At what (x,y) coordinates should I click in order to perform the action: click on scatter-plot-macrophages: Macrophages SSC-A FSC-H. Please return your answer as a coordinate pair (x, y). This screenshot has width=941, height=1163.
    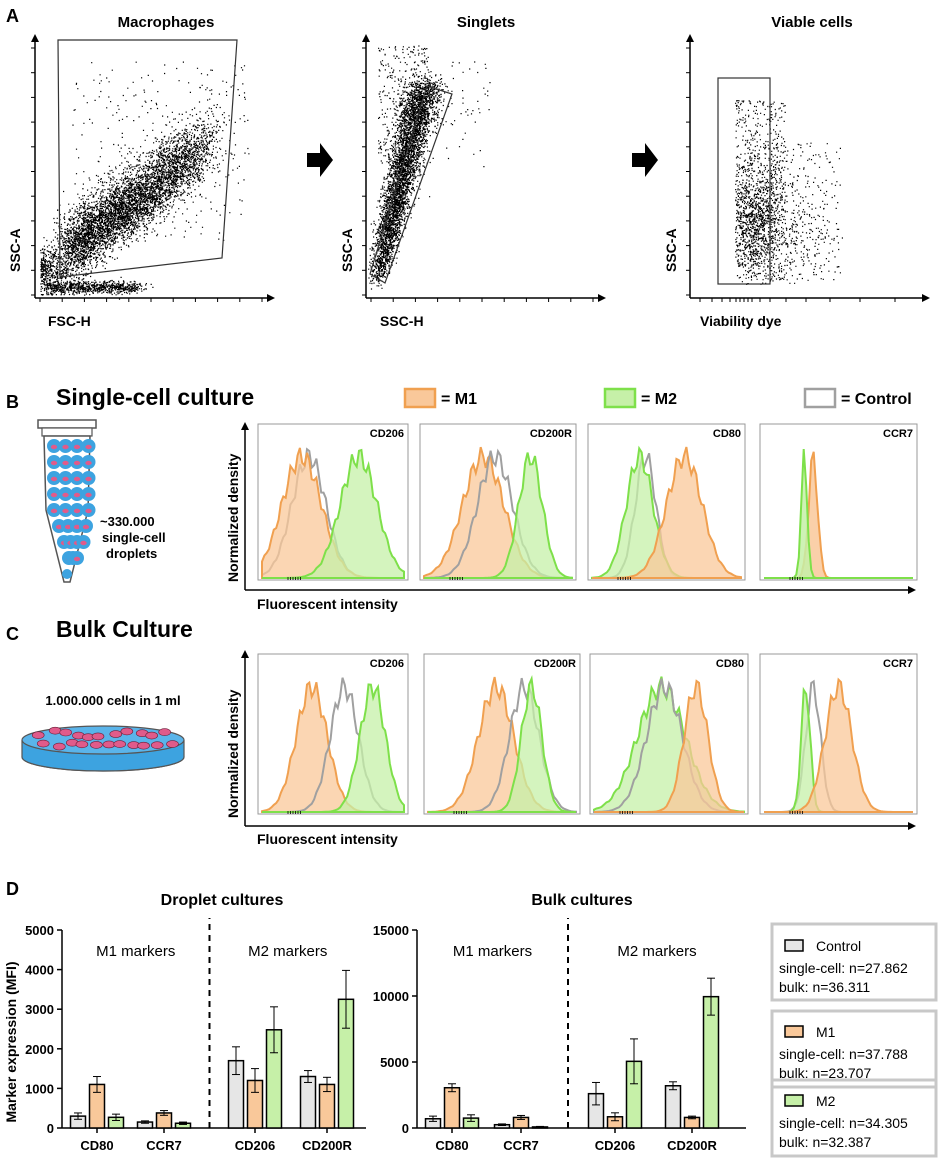
    Looking at the image, I should click on (141, 171).